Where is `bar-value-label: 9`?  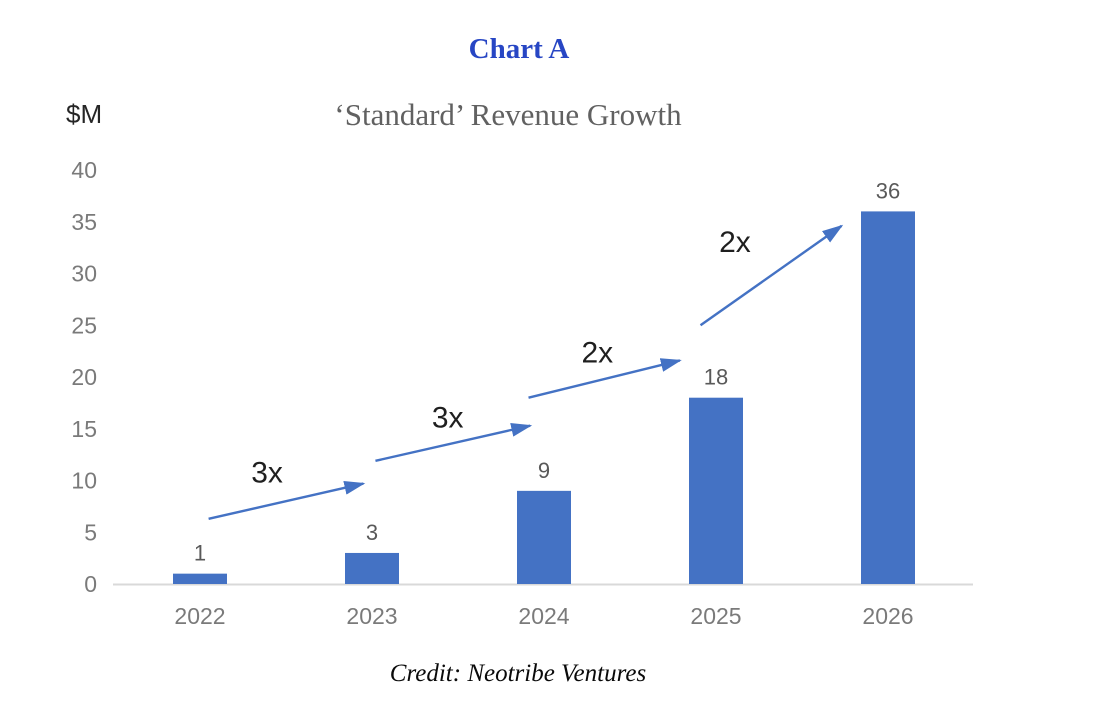 bar-value-label: 9 is located at coordinates (544, 470).